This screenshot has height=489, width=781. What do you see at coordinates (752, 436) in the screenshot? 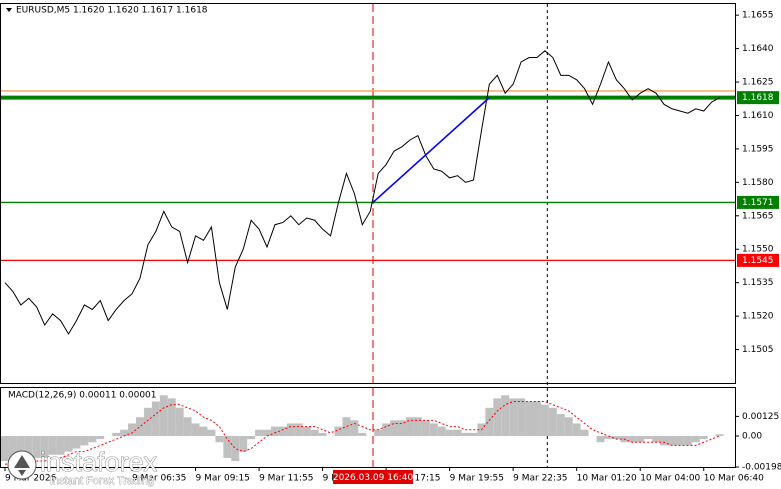
I see `y-tick-label: 0.00` at bounding box center [752, 436].